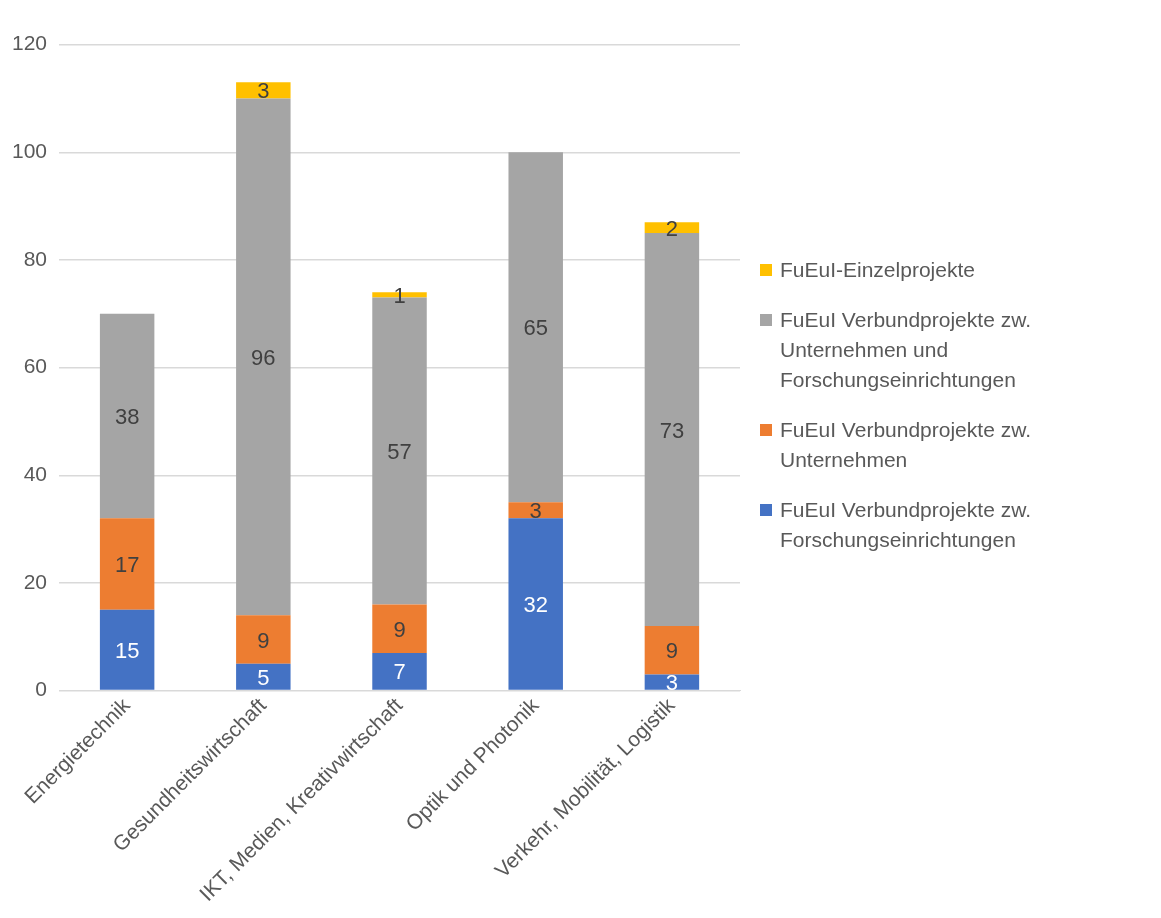 The image size is (1161, 918). I want to click on legend-label: FuEuI Verbundprojekte zw. Unternehmen und Forschungseinrichtungen, so click(906, 350).